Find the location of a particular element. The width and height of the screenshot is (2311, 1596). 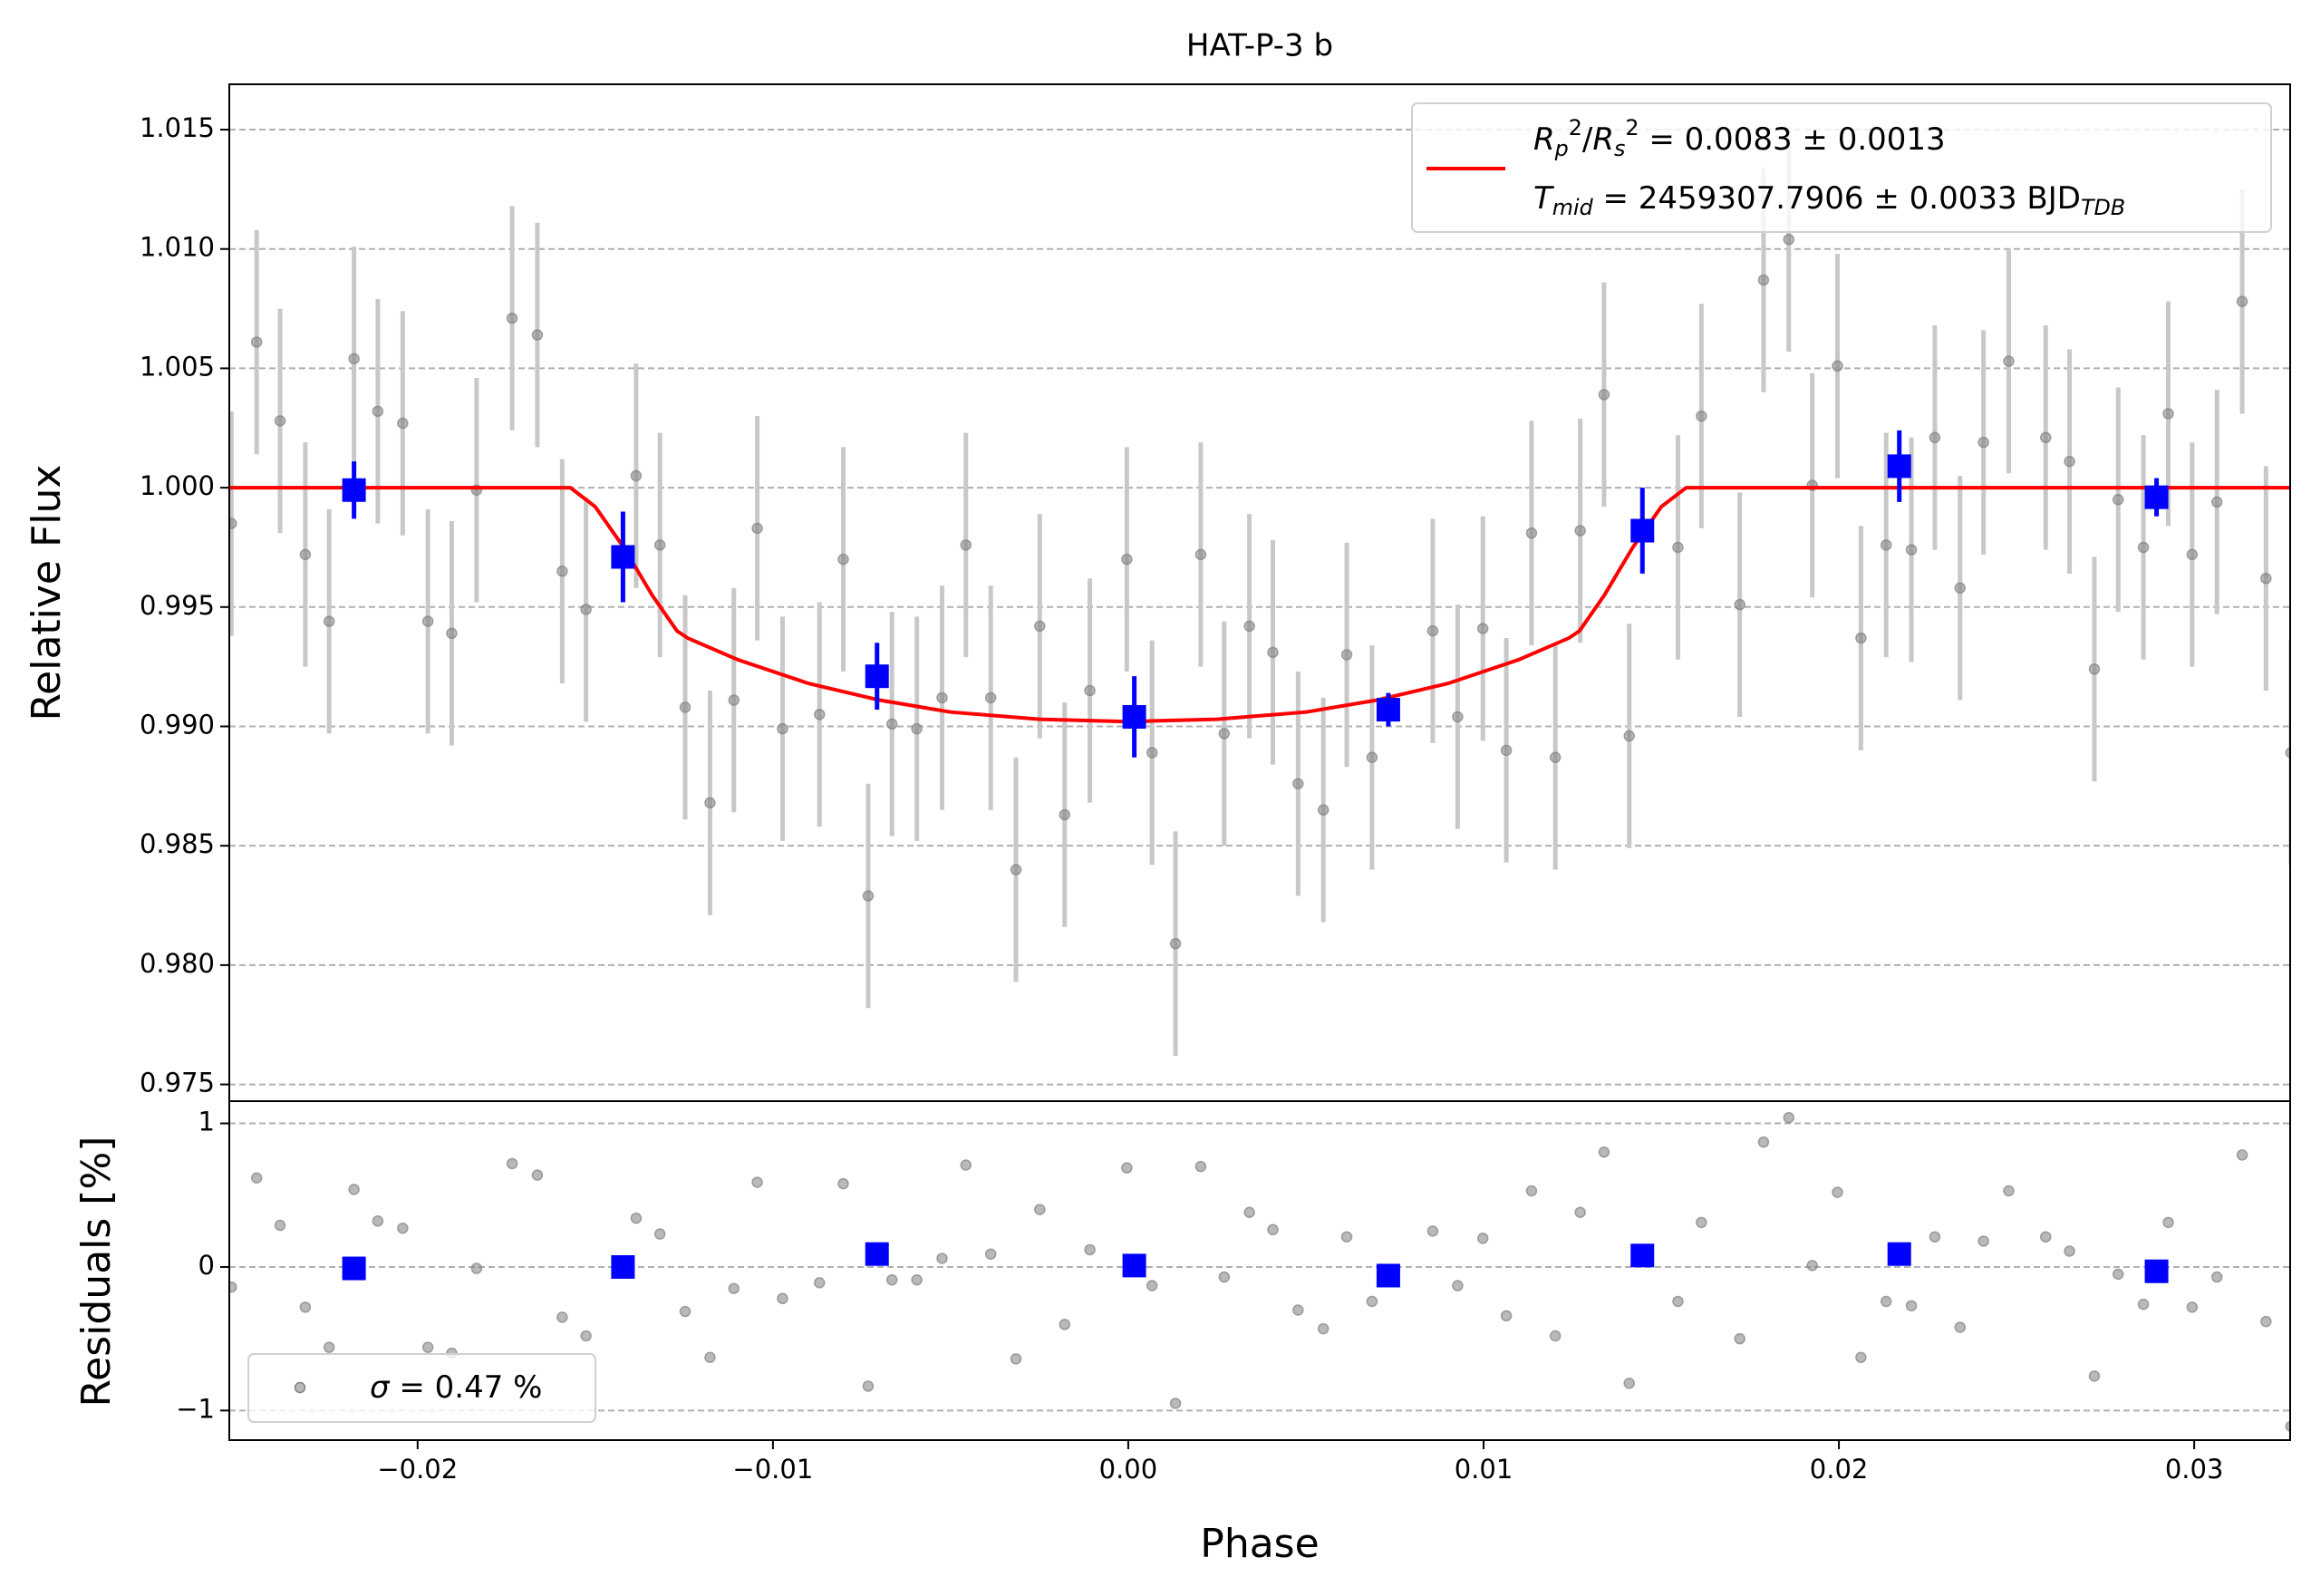

x-tick-label: 0.03 is located at coordinates (2195, 1469).